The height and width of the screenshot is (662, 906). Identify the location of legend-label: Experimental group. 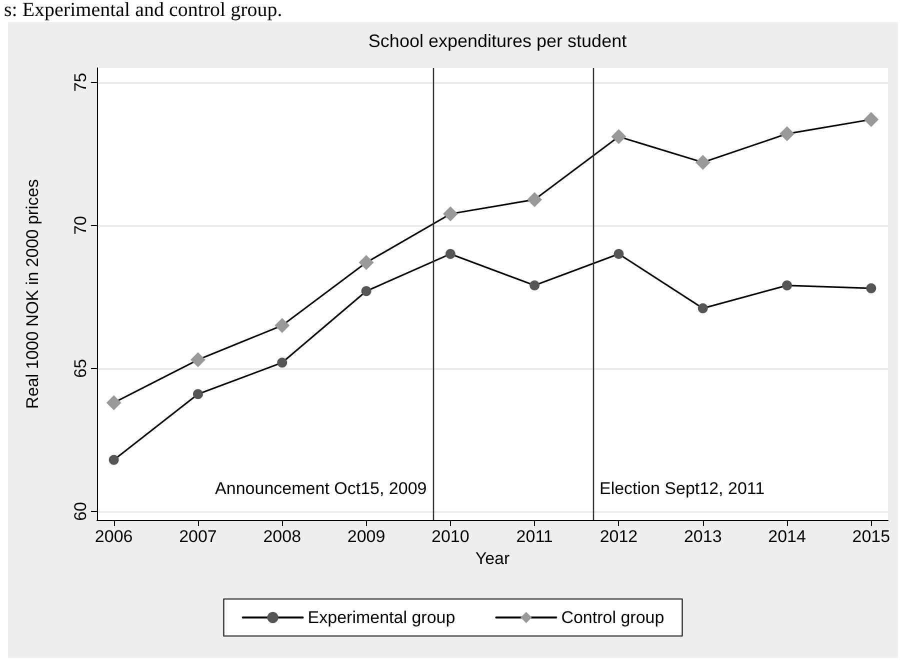
(382, 617).